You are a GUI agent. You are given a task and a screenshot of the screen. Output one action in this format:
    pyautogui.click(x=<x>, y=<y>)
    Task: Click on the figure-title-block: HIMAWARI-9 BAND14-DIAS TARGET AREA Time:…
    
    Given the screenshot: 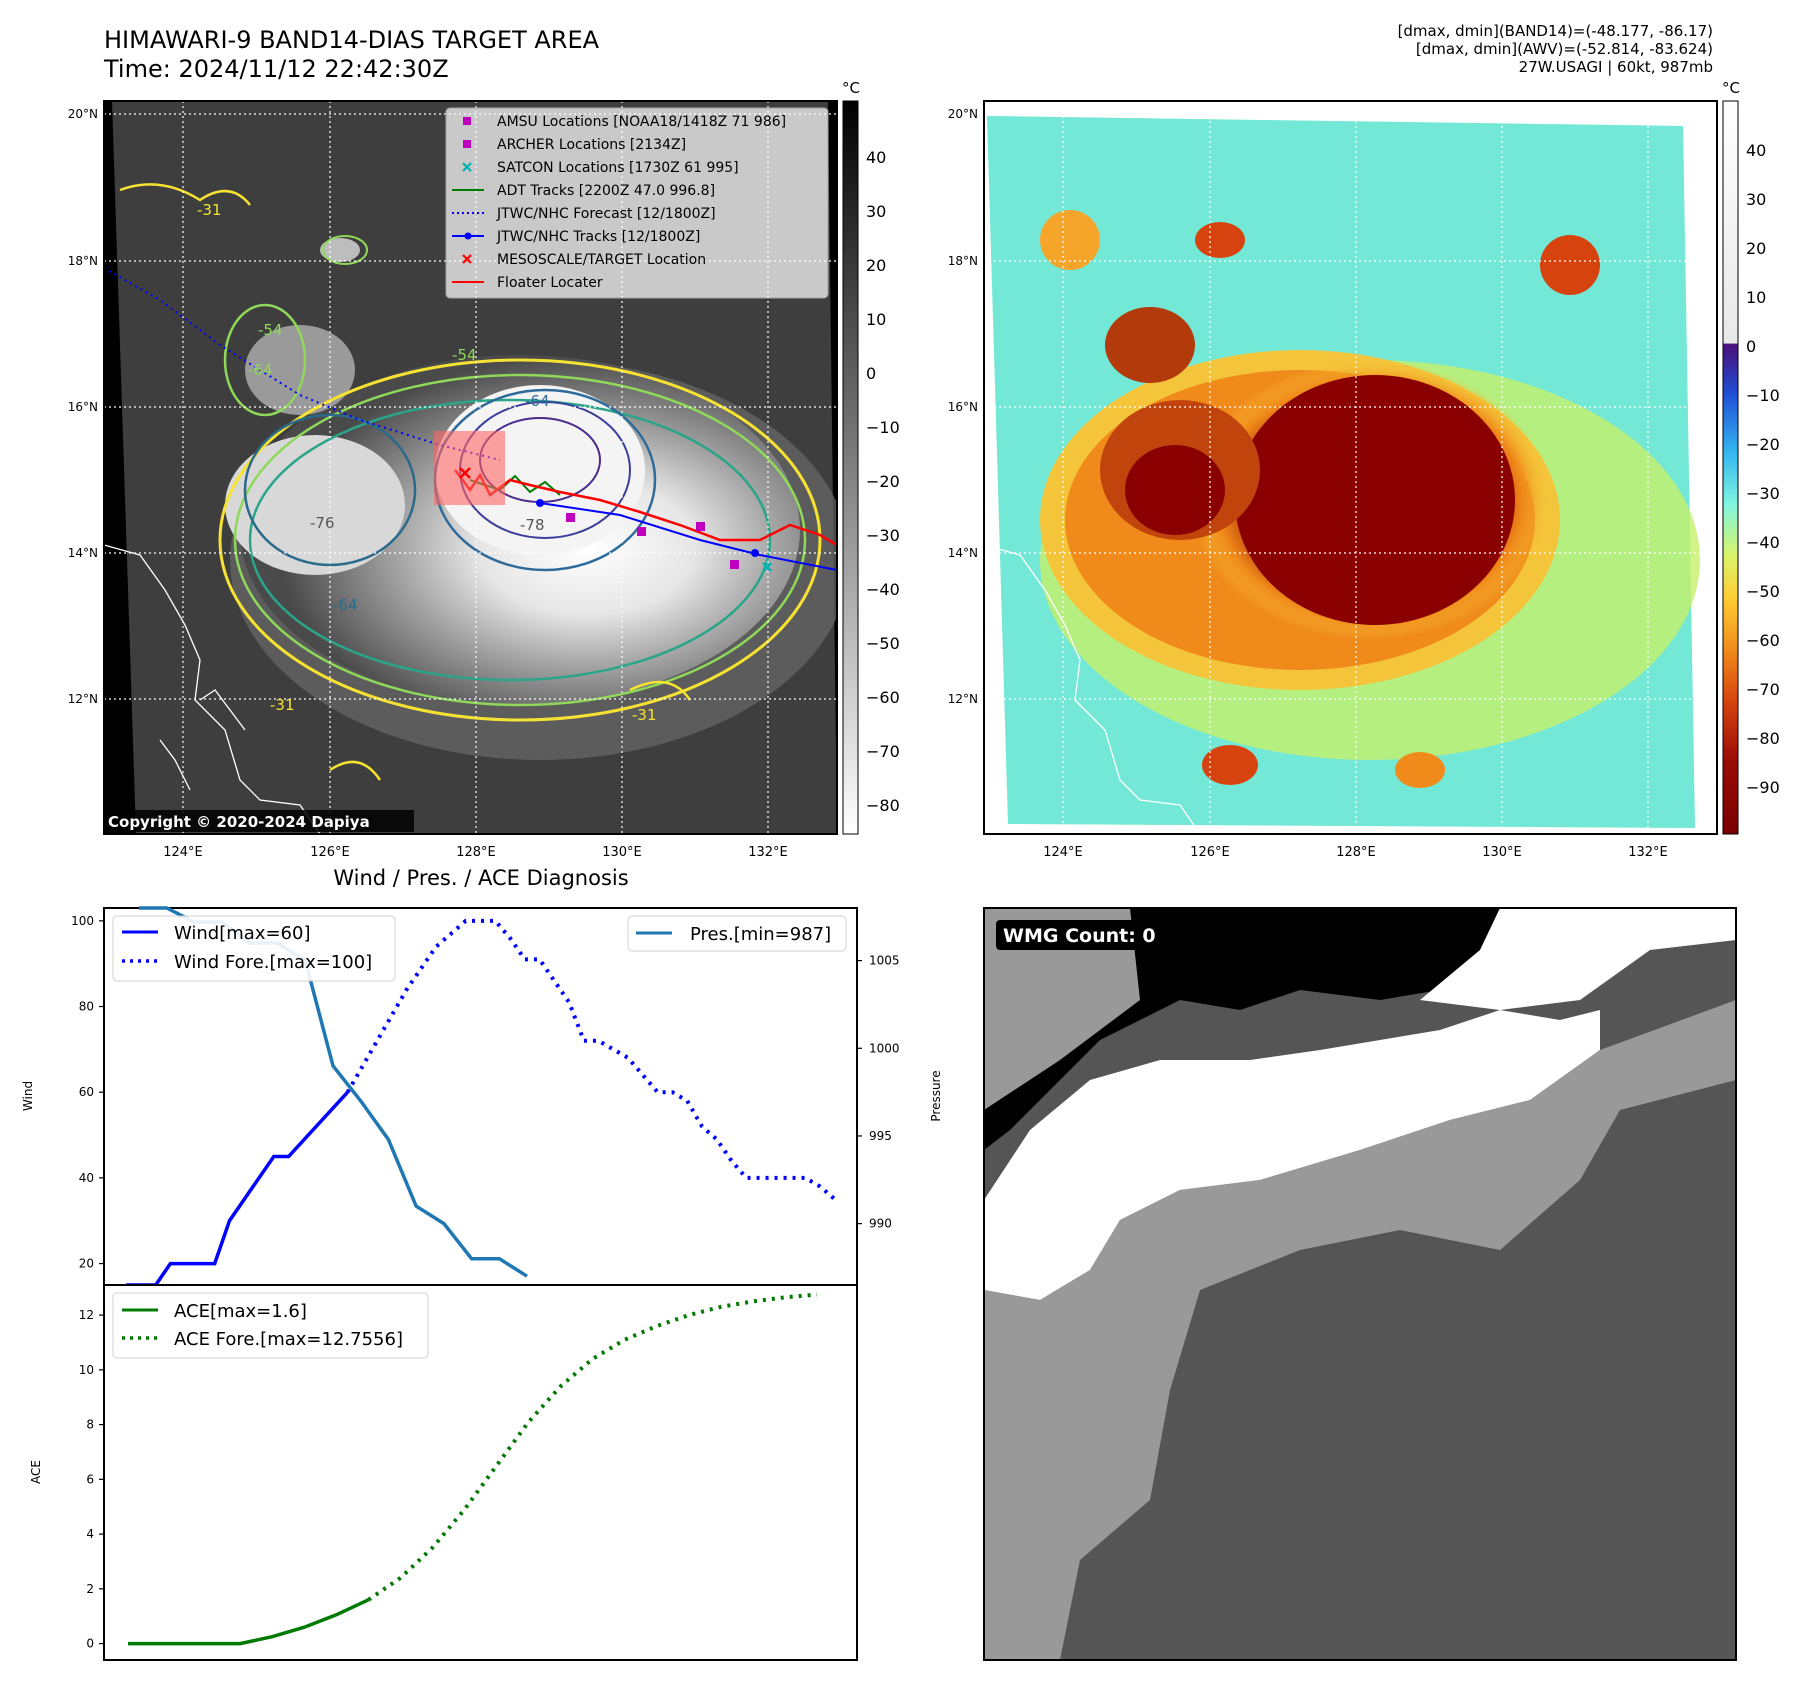 What is the action you would take?
    pyautogui.click(x=351, y=55)
    